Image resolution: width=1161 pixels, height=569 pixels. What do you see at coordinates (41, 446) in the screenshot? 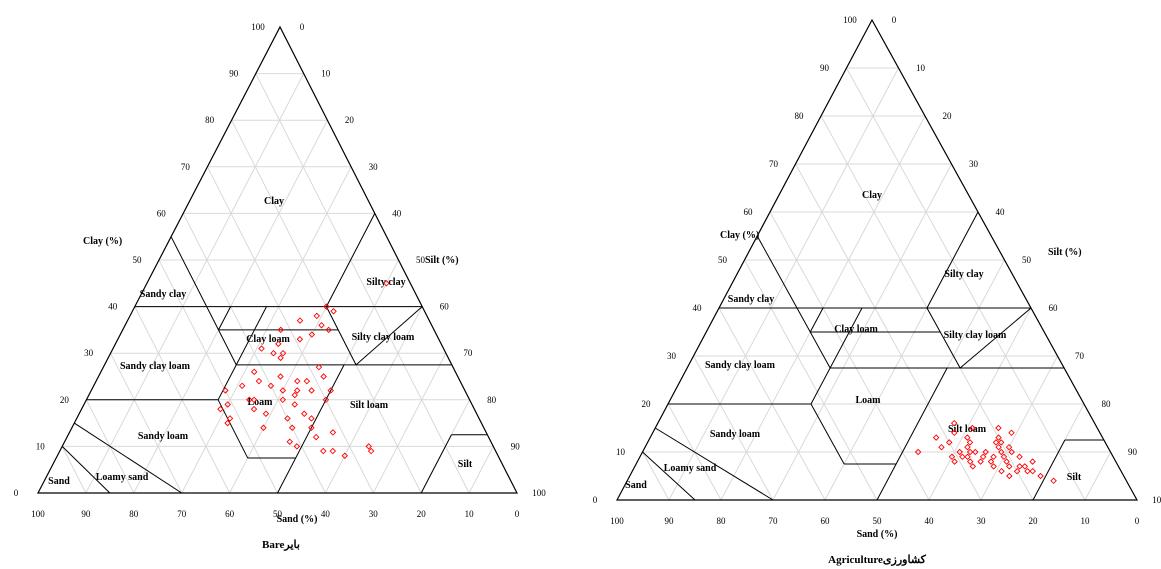
I see `clay-tick-label: 10` at bounding box center [41, 446].